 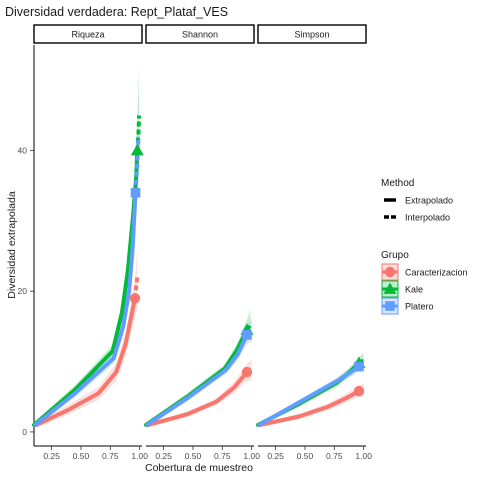 I want to click on legend-group-title: Grupo, so click(x=395, y=255).